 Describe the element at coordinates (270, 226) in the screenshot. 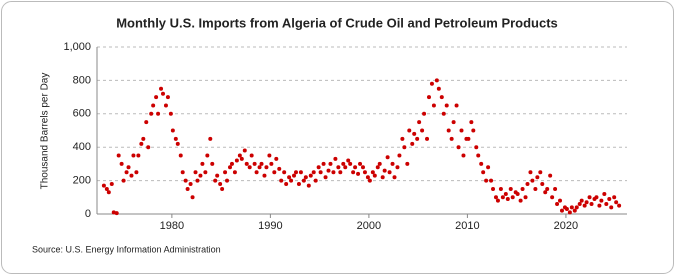

I see `x-tick-label: 1990` at that location.